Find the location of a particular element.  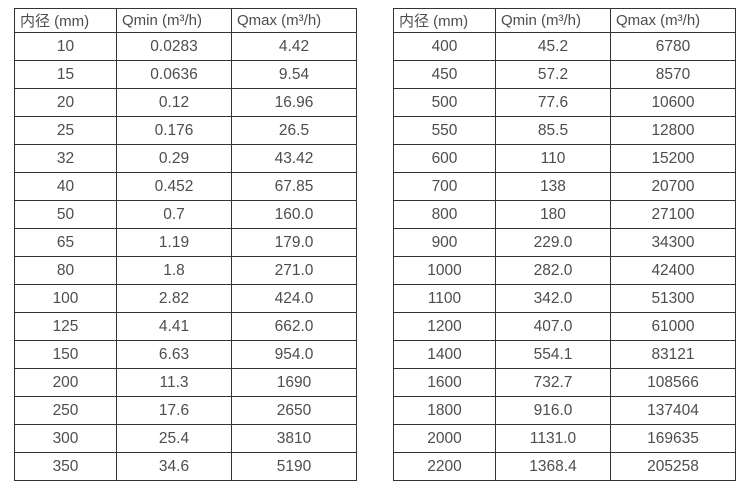

table-row: 400 45.2 6780 is located at coordinates (564, 46).